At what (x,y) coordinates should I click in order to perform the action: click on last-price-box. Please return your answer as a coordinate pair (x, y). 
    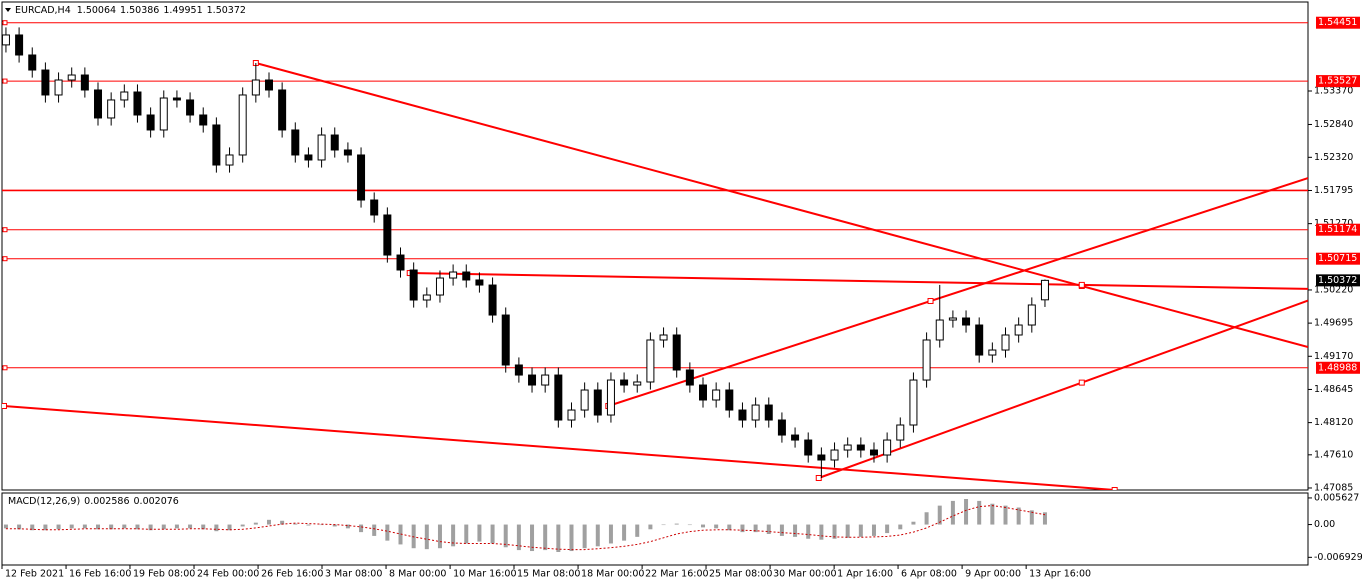
    Looking at the image, I should click on (1338, 280).